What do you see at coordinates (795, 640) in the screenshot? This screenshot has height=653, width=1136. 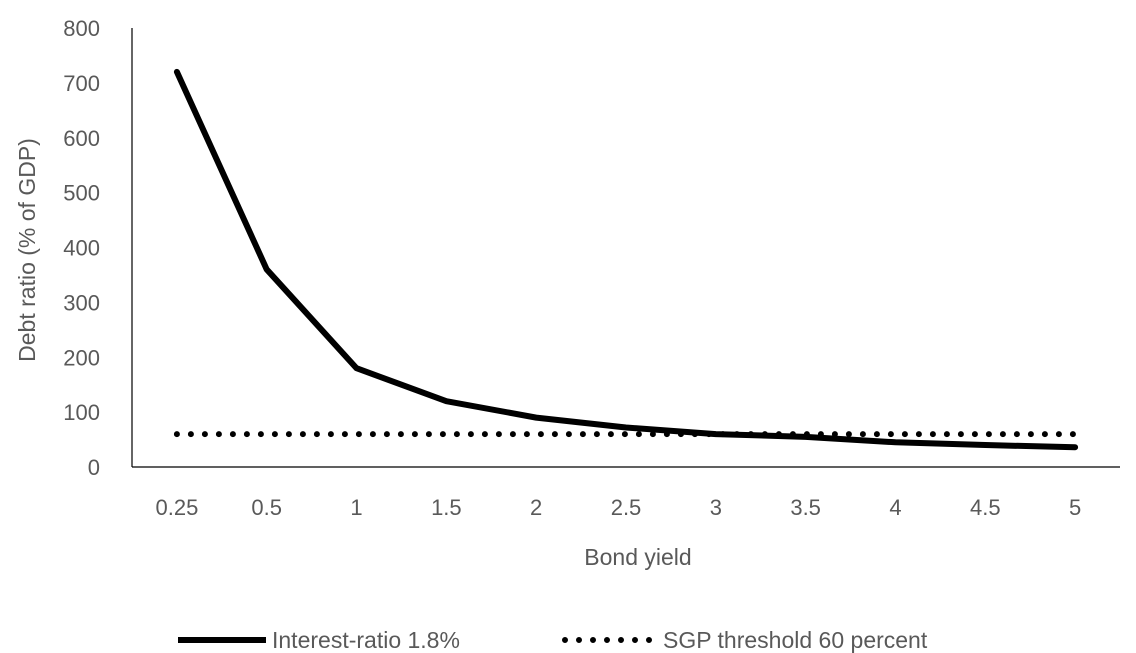 I see `legend-label-sgp-threshold: SGP threshold 60 percent` at bounding box center [795, 640].